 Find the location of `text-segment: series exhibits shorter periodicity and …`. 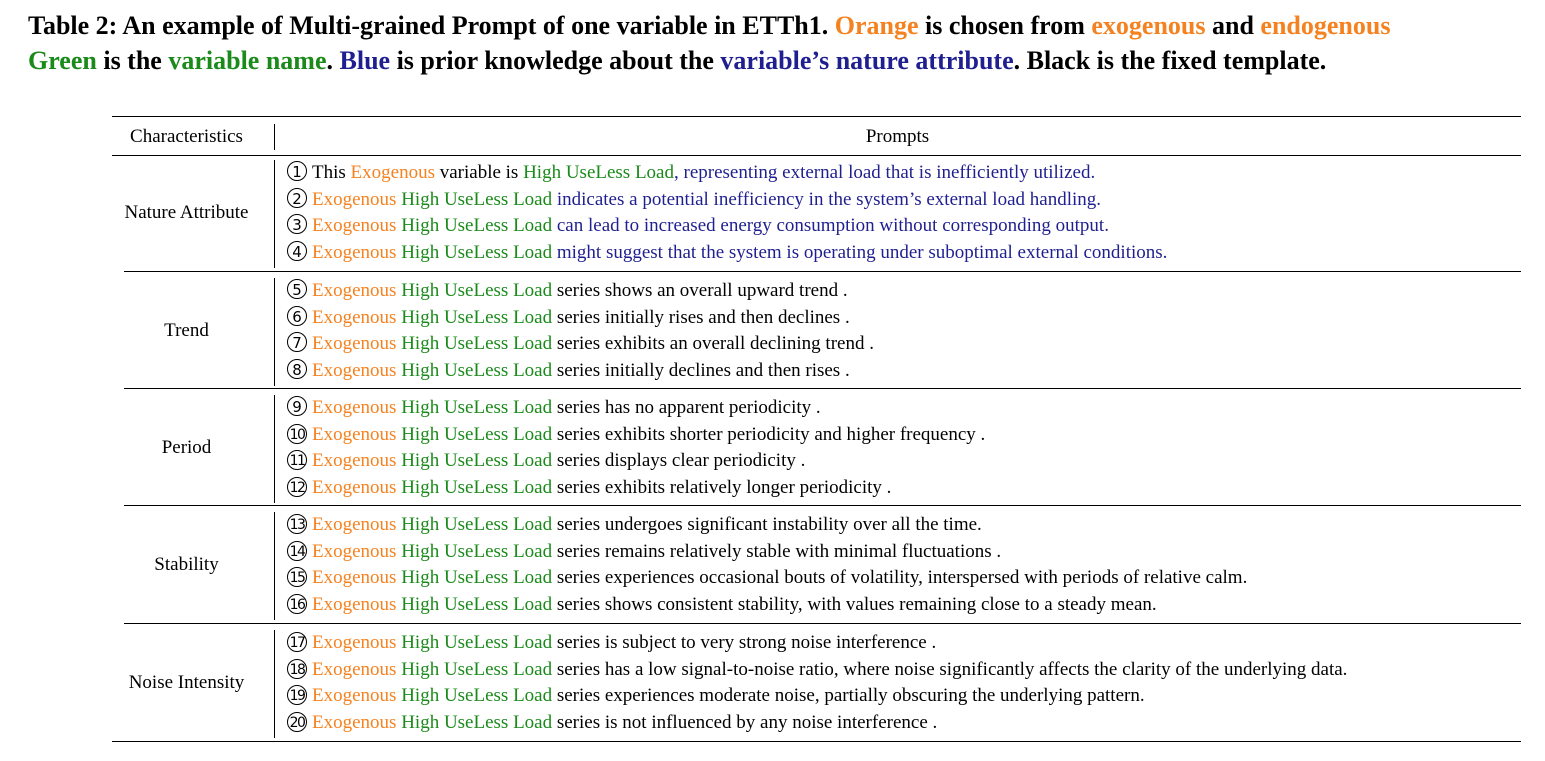

text-segment: series exhibits shorter periodicity and … is located at coordinates (769, 434).